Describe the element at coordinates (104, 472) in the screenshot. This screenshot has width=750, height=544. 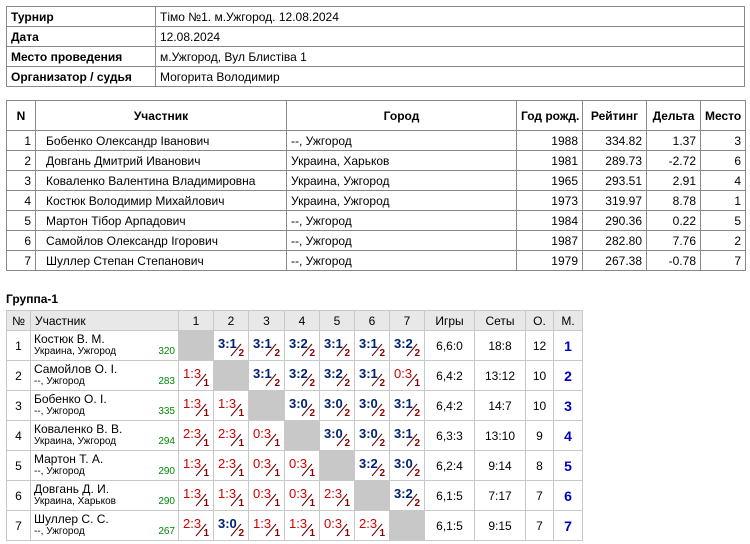
I see `player-info: --, Ужгород 290` at that location.